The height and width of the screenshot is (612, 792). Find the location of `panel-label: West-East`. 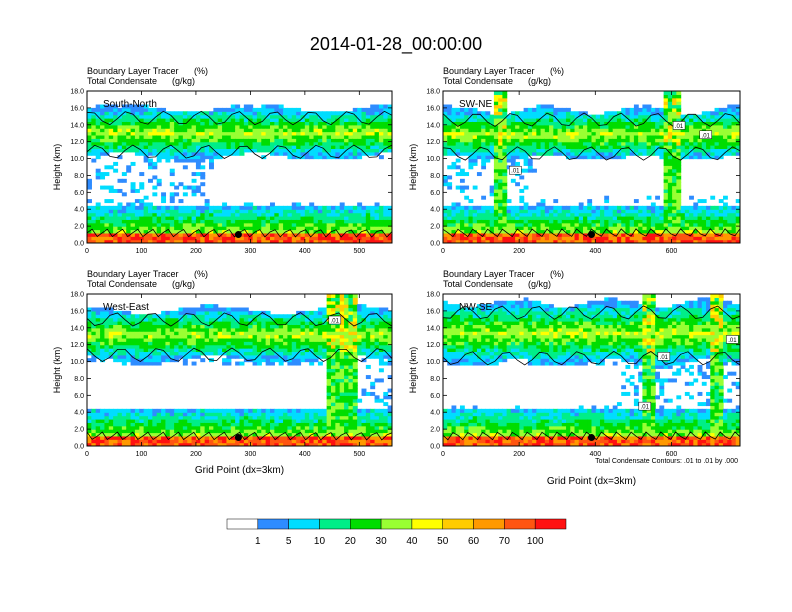

panel-label: West-East is located at coordinates (126, 307).